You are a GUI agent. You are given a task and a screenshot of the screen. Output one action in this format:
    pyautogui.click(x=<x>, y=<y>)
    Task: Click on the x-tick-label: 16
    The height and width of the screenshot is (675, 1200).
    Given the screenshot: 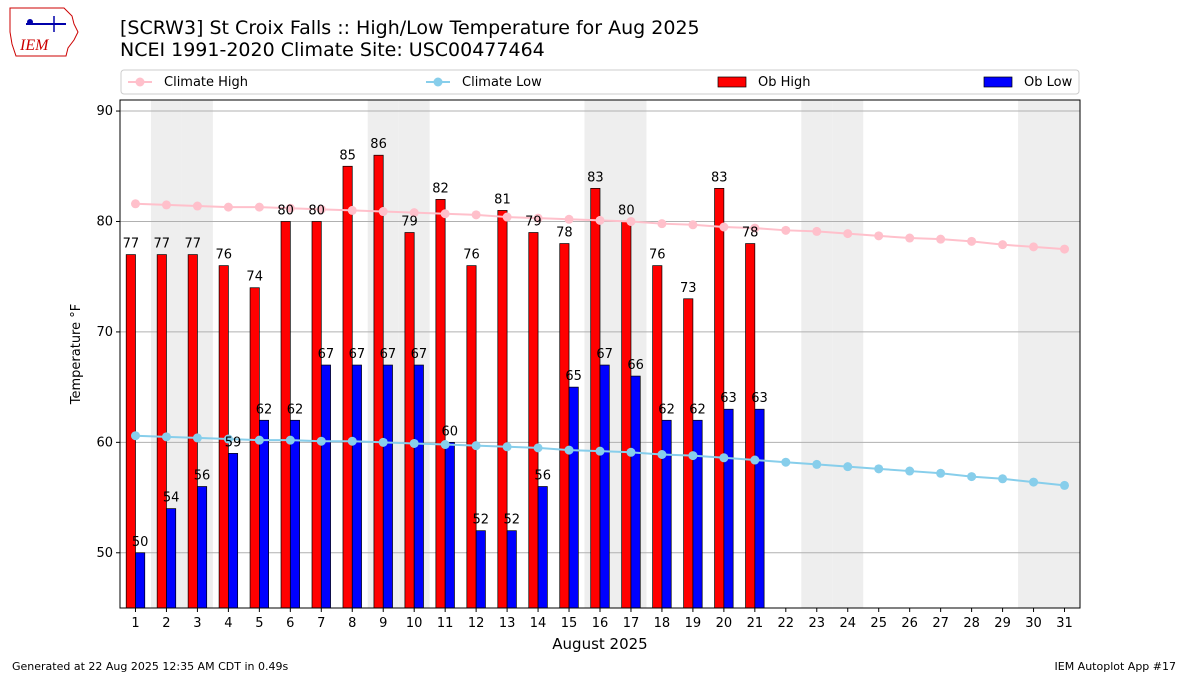 What is the action you would take?
    pyautogui.click(x=600, y=623)
    